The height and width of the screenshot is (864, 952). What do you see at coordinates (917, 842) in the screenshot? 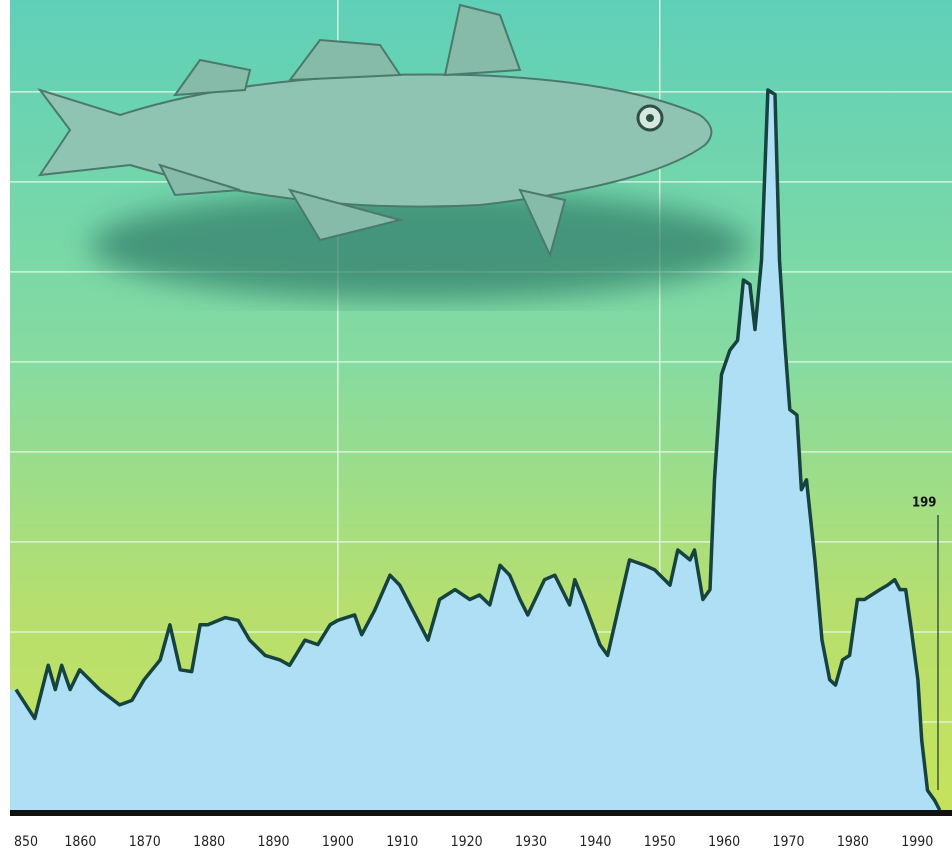
I see `x-tick-label: 1990` at bounding box center [917, 842].